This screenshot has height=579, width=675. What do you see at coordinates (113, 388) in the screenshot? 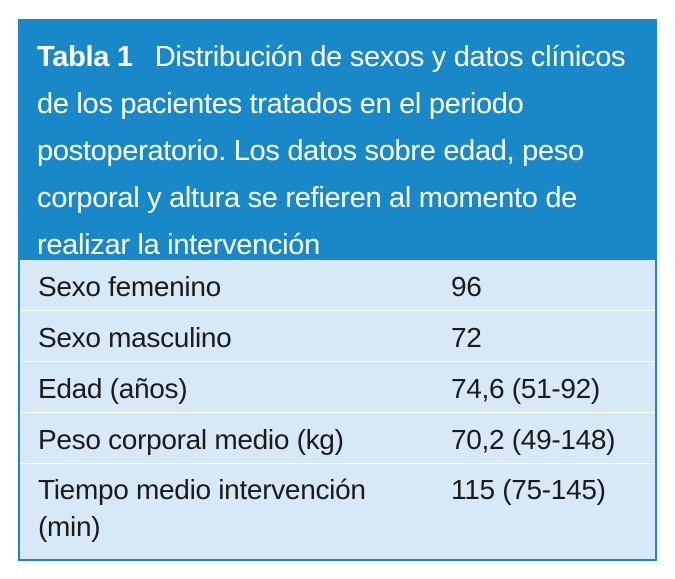
I see `row-label: Edad (años)` at bounding box center [113, 388].